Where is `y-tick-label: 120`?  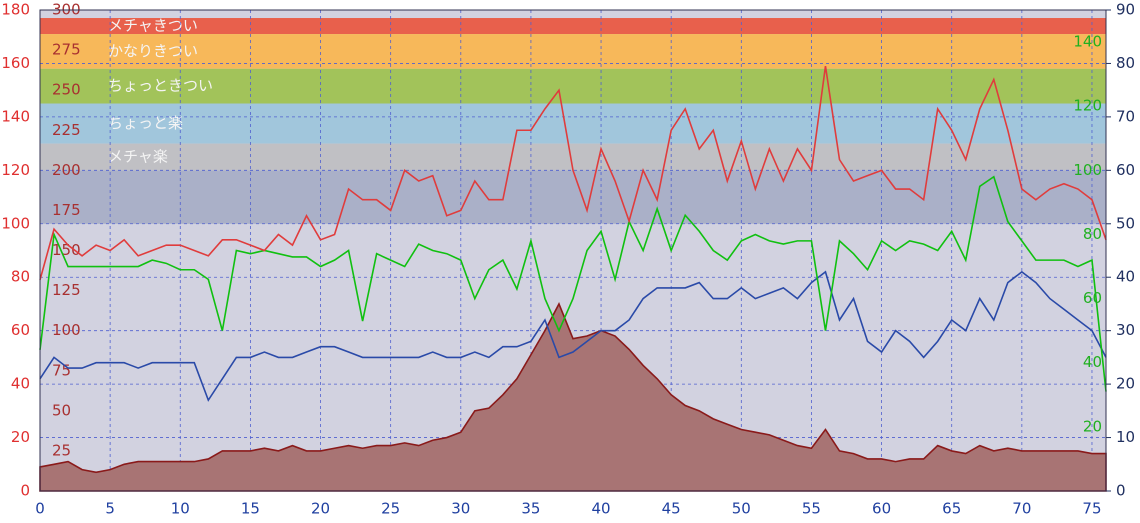 y-tick-label: 120 is located at coordinates (15, 170).